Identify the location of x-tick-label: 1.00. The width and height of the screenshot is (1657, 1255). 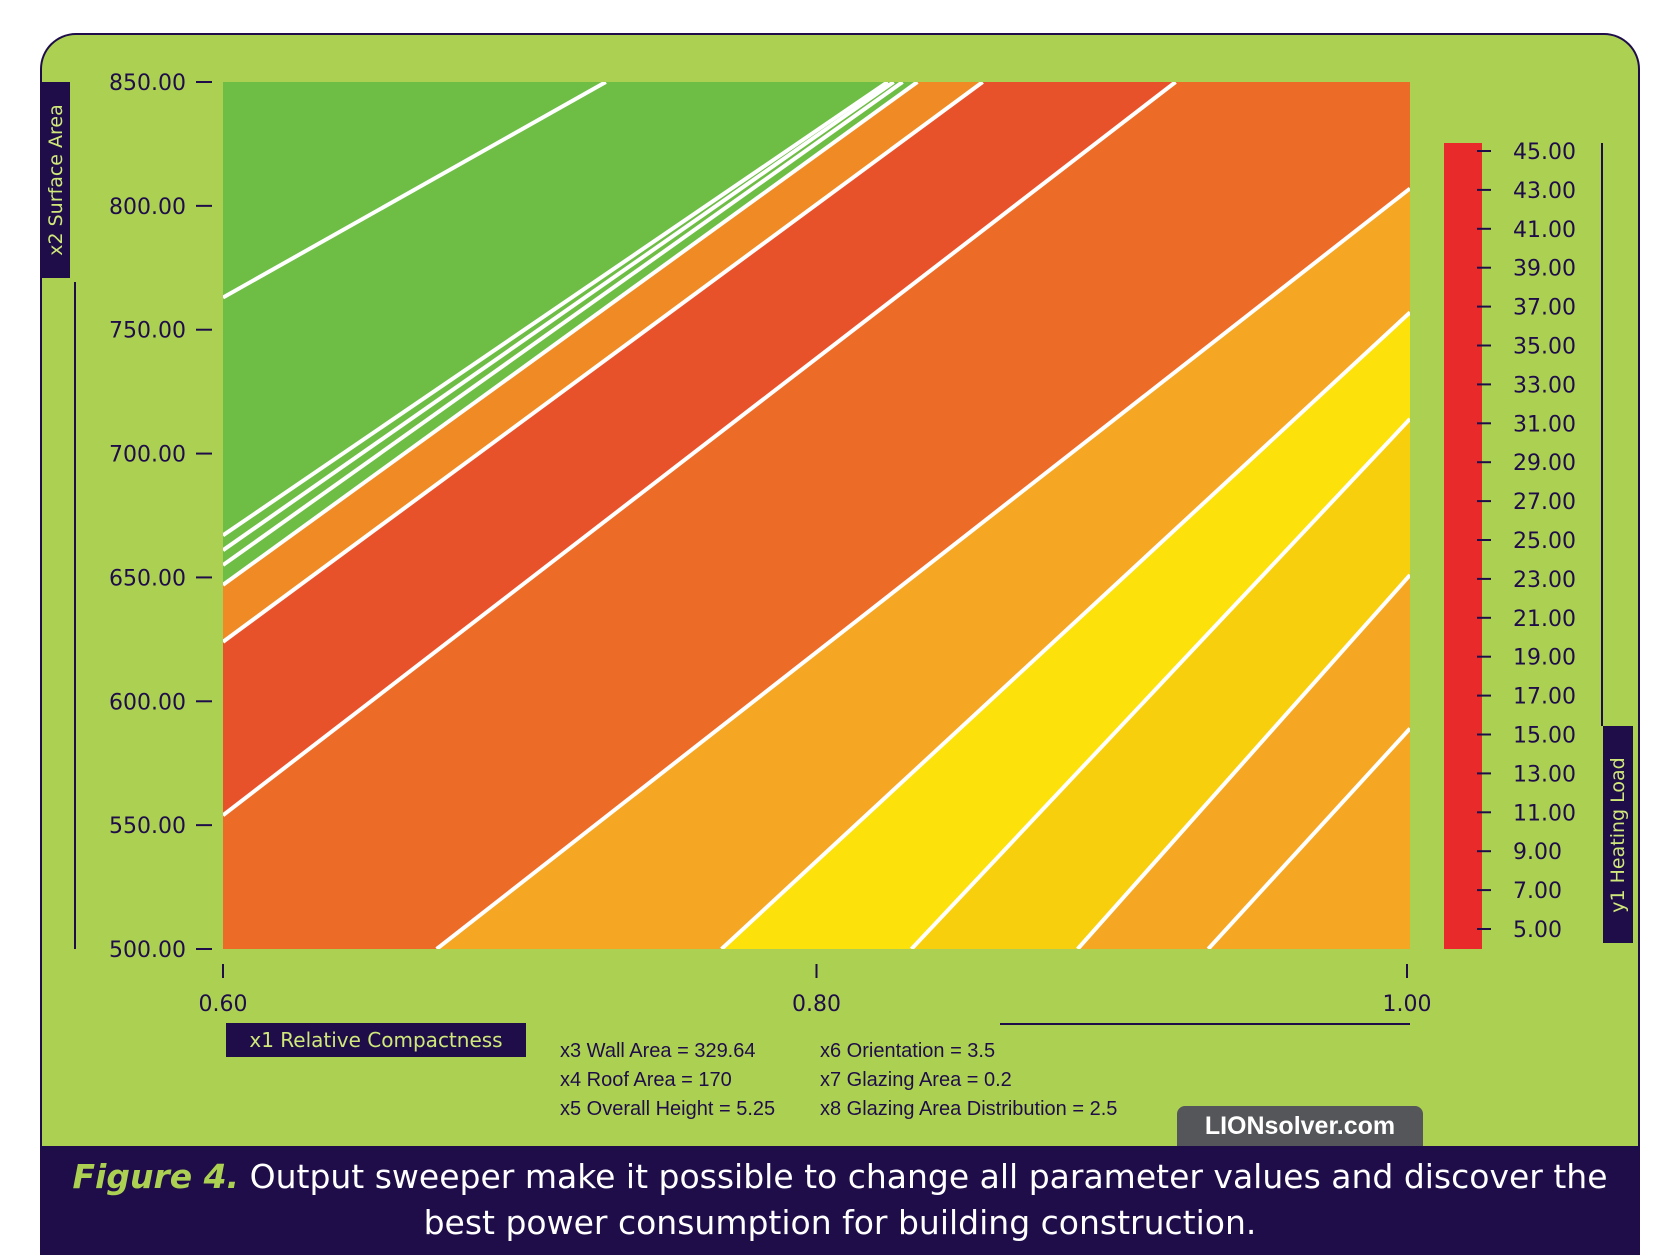
(1407, 1004).